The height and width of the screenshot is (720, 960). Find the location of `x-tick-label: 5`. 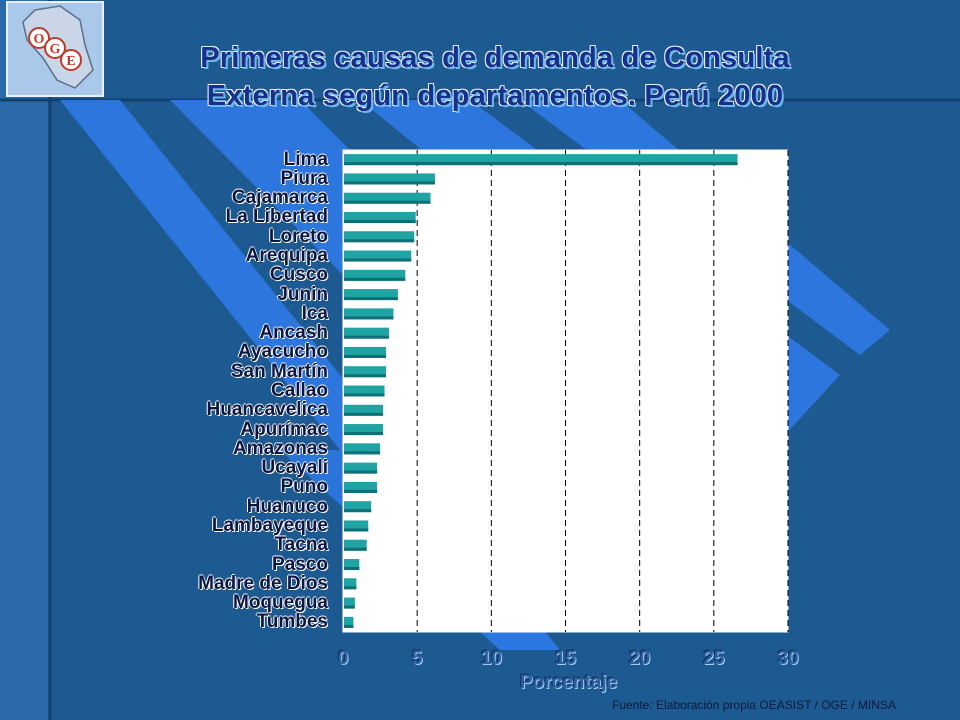

x-tick-label: 5 is located at coordinates (417, 658).